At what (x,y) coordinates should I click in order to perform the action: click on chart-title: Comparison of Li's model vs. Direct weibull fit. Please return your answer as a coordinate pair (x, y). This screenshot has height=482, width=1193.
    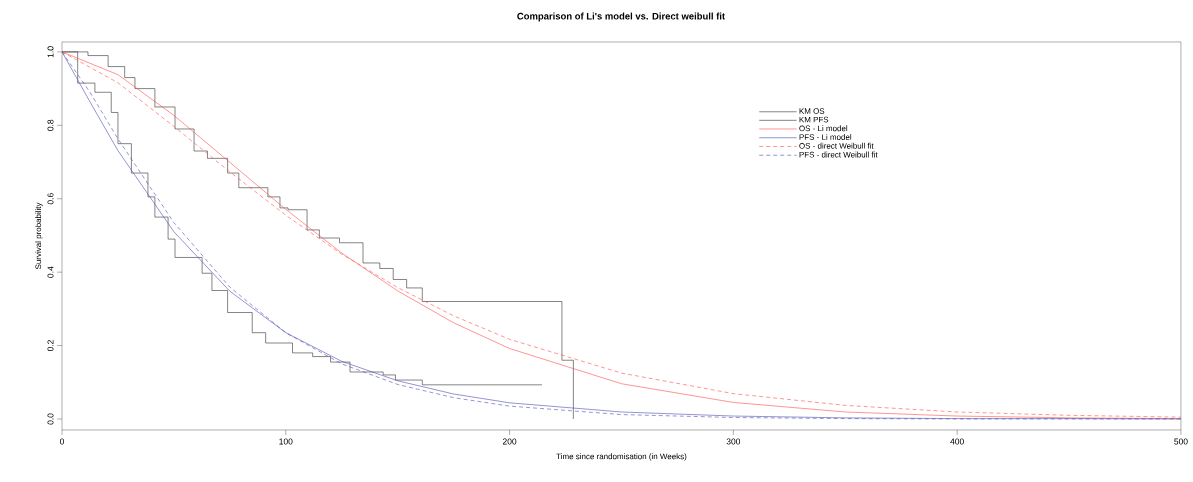
    Looking at the image, I should click on (621, 17).